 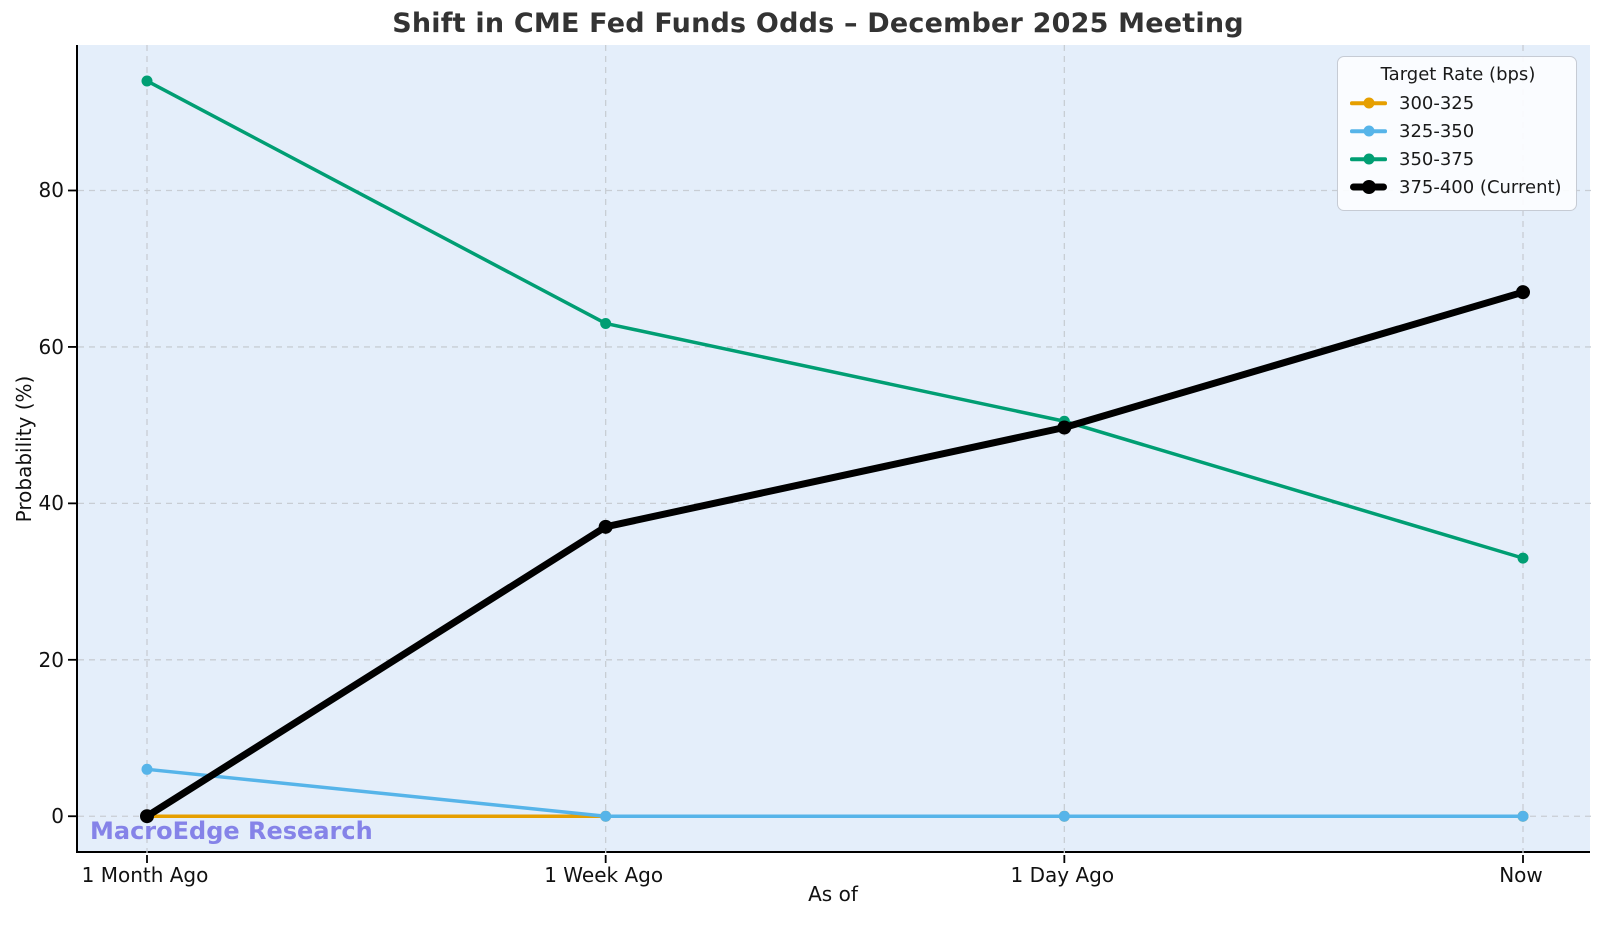 What do you see at coordinates (1458, 74) in the screenshot?
I see `legend-title: Target Rate (bps)` at bounding box center [1458, 74].